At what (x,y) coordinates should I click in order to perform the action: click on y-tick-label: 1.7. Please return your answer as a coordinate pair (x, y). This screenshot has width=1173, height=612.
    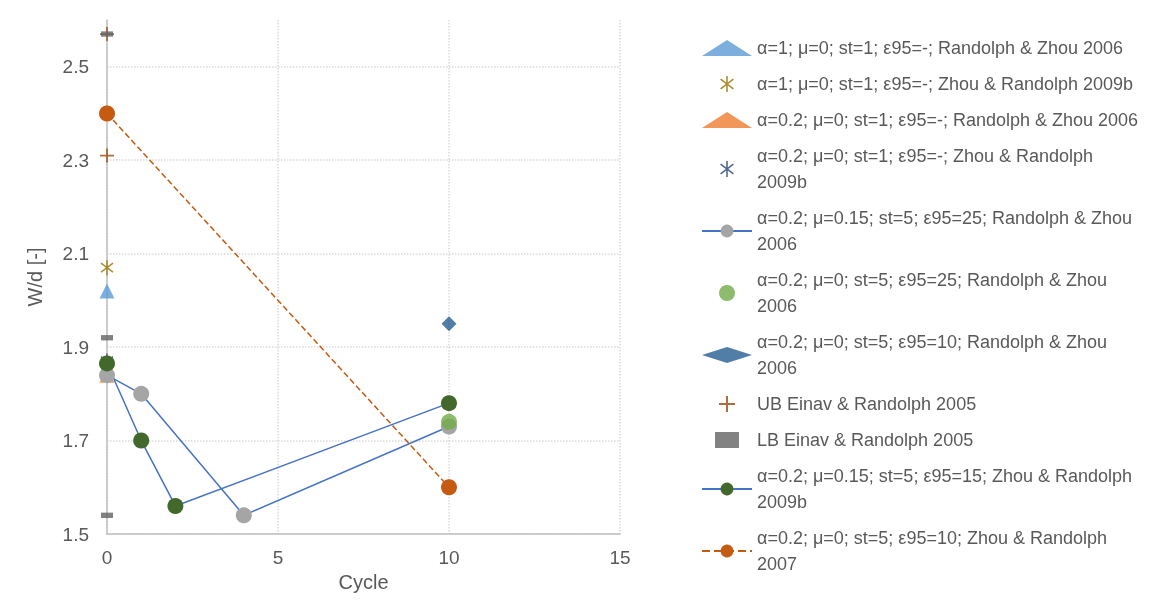
    Looking at the image, I should click on (75, 441).